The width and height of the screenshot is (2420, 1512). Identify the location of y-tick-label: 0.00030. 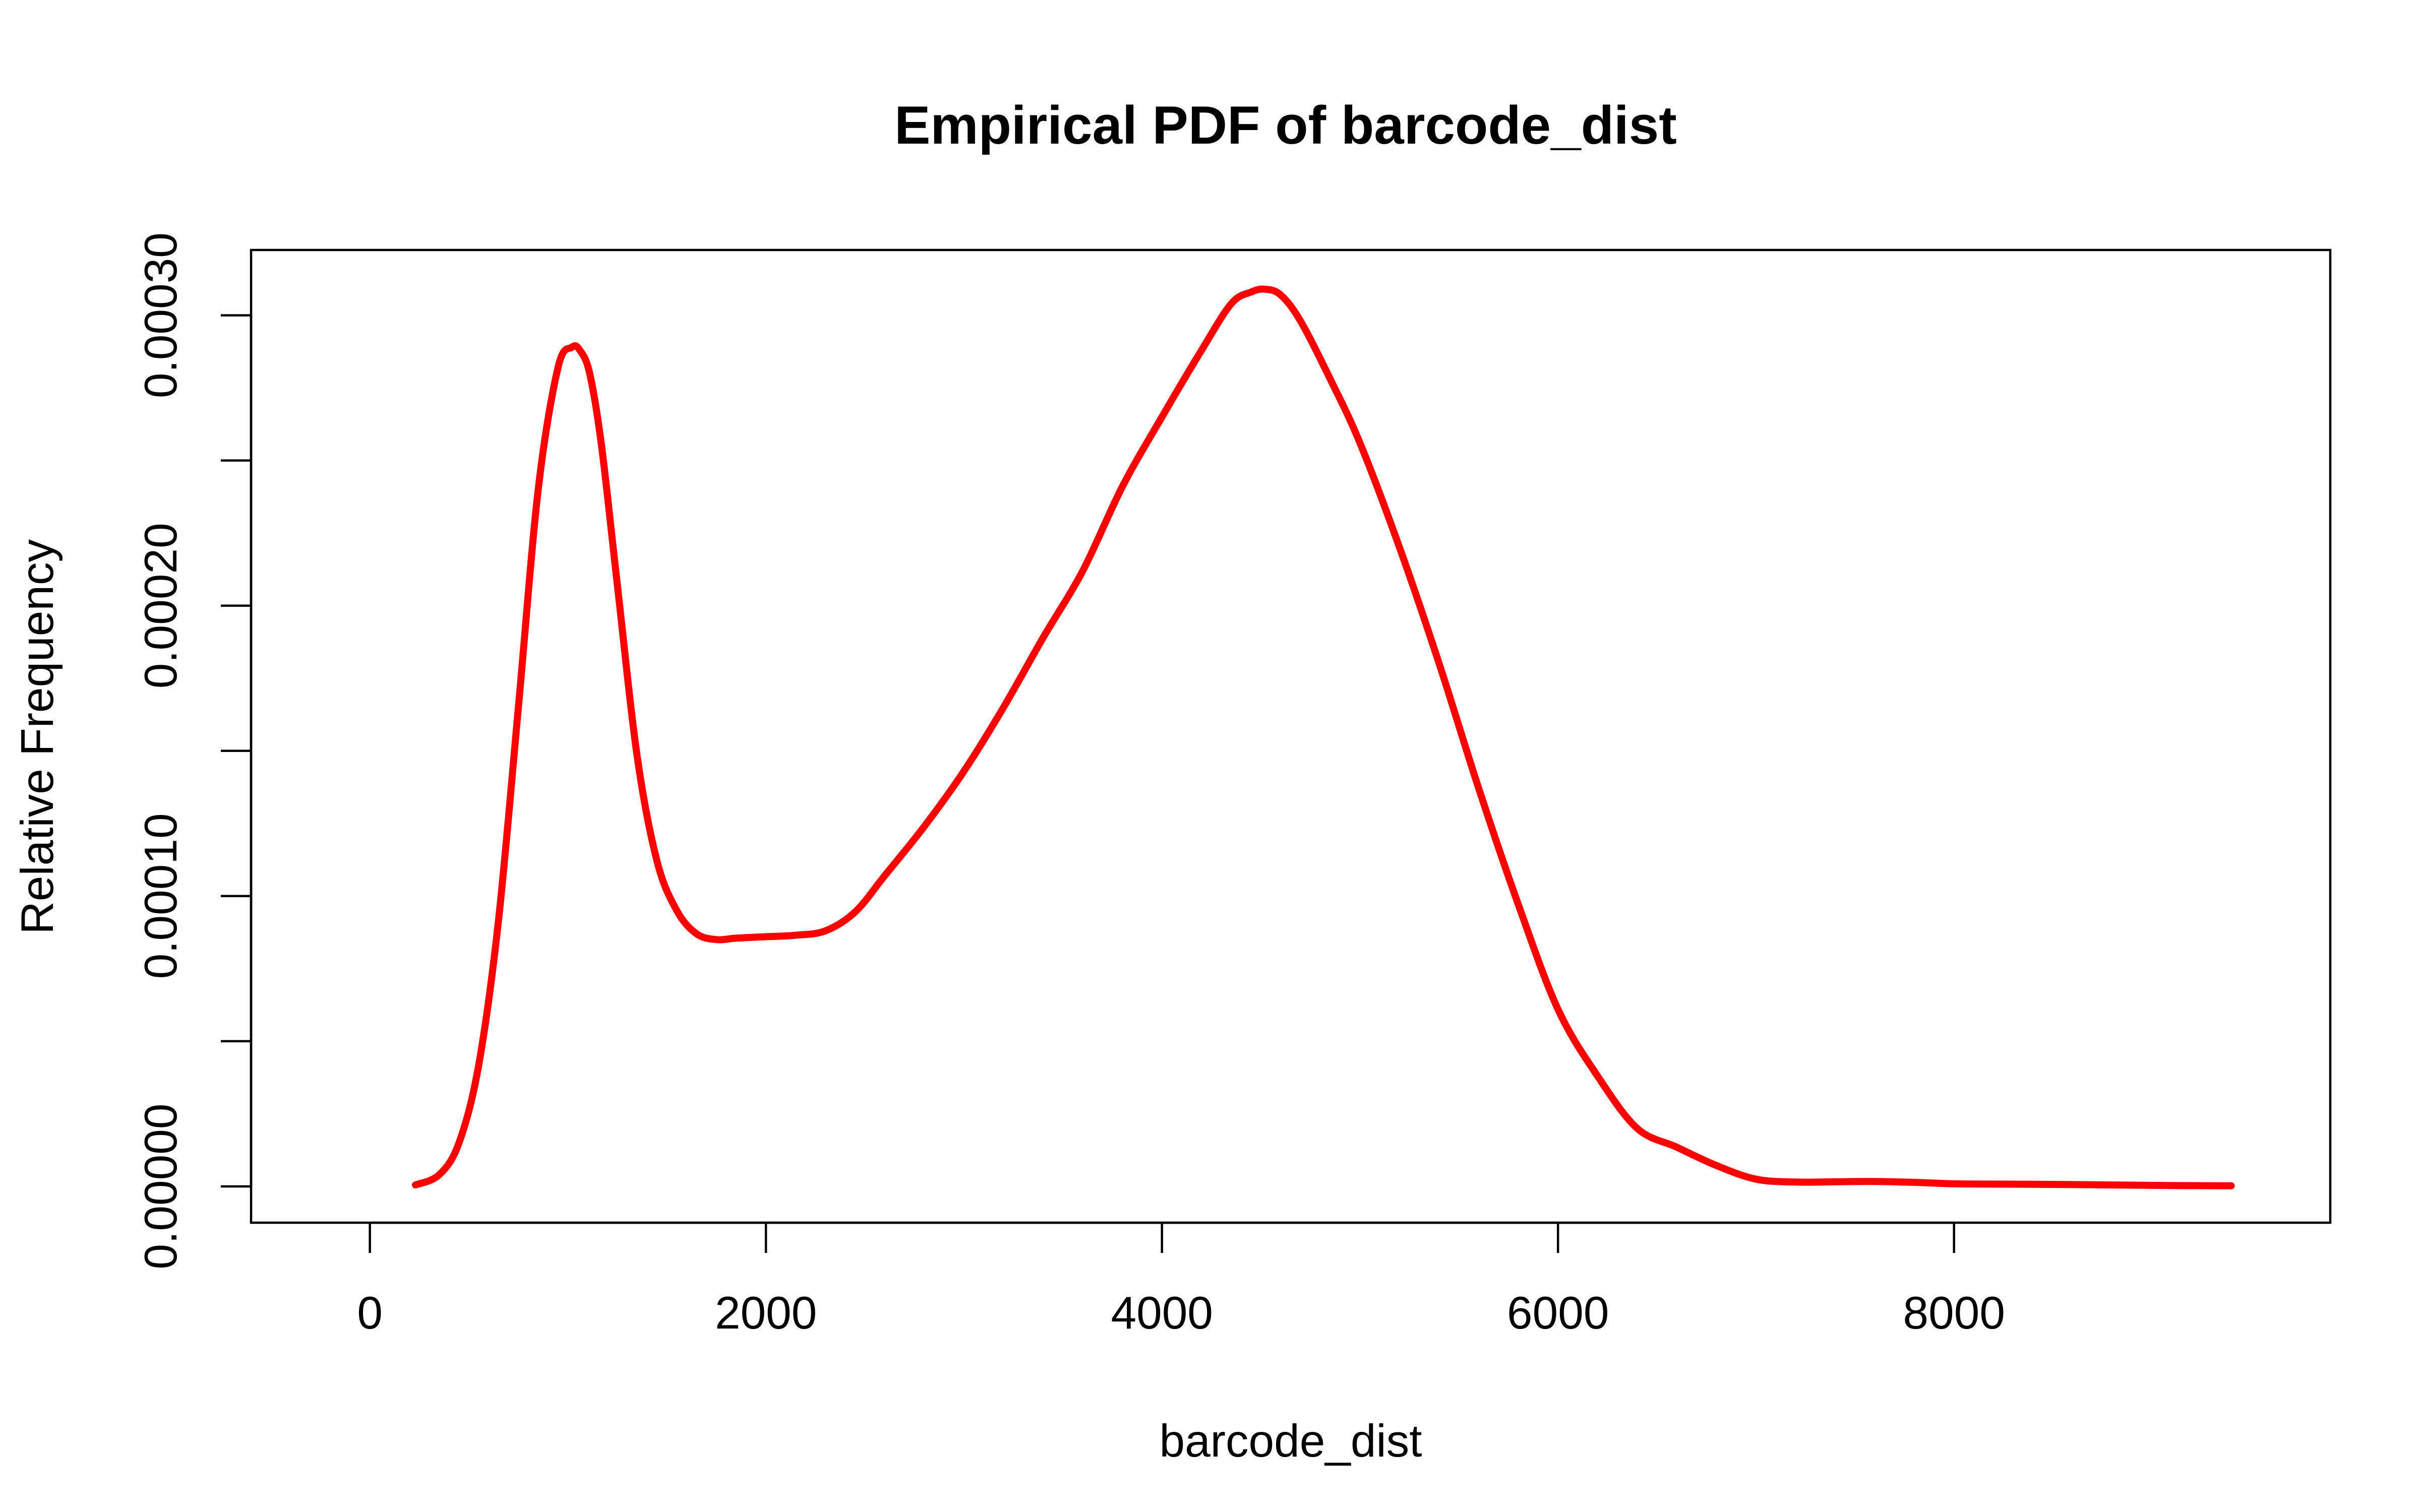
(161, 315).